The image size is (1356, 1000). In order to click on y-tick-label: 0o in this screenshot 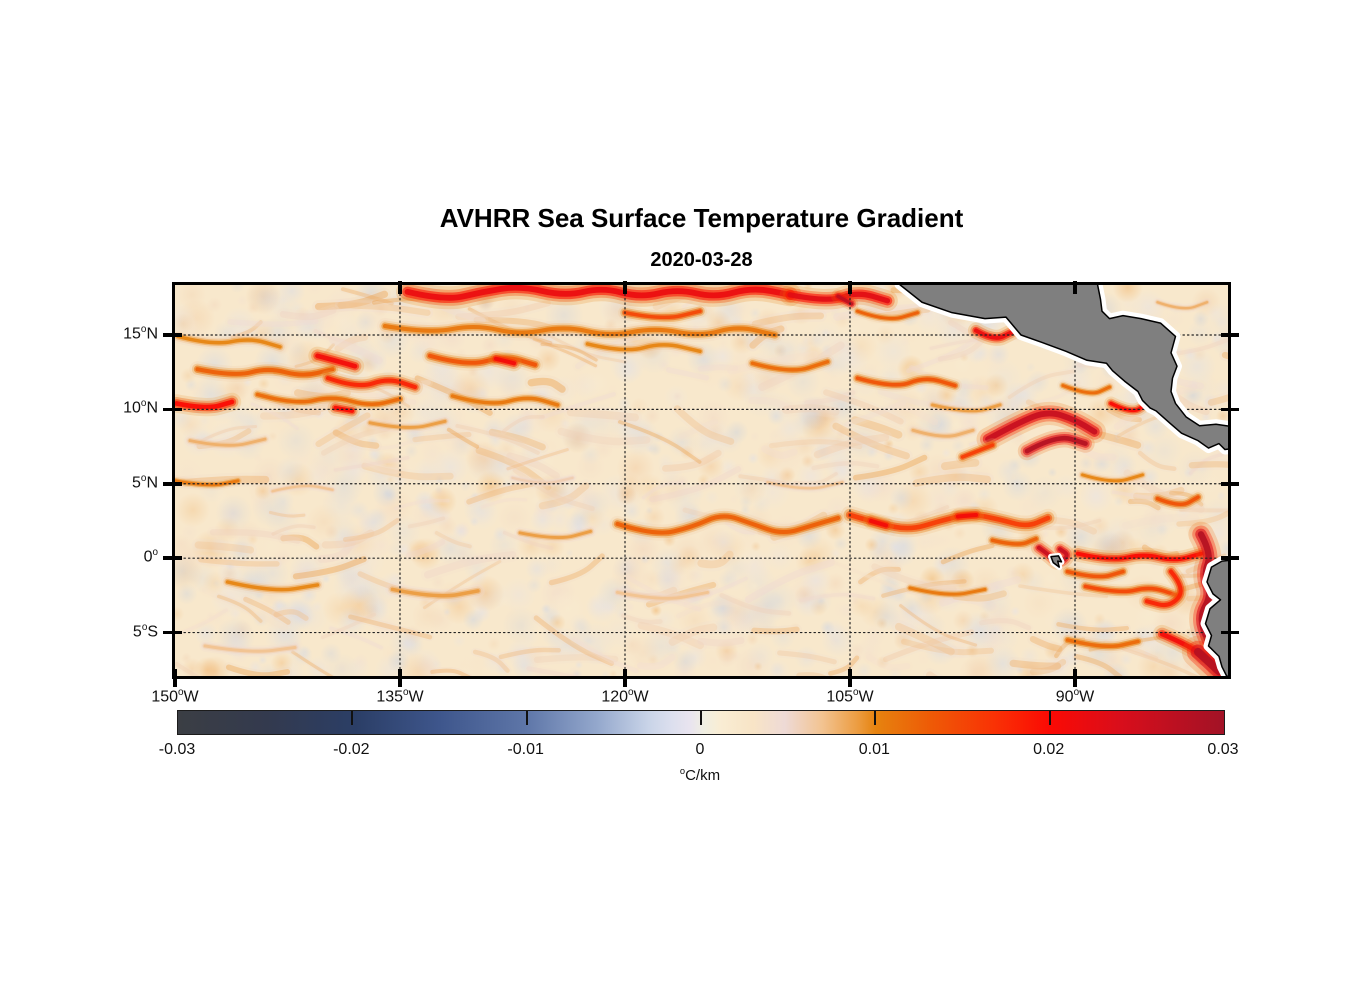, I will do `click(150, 556)`.